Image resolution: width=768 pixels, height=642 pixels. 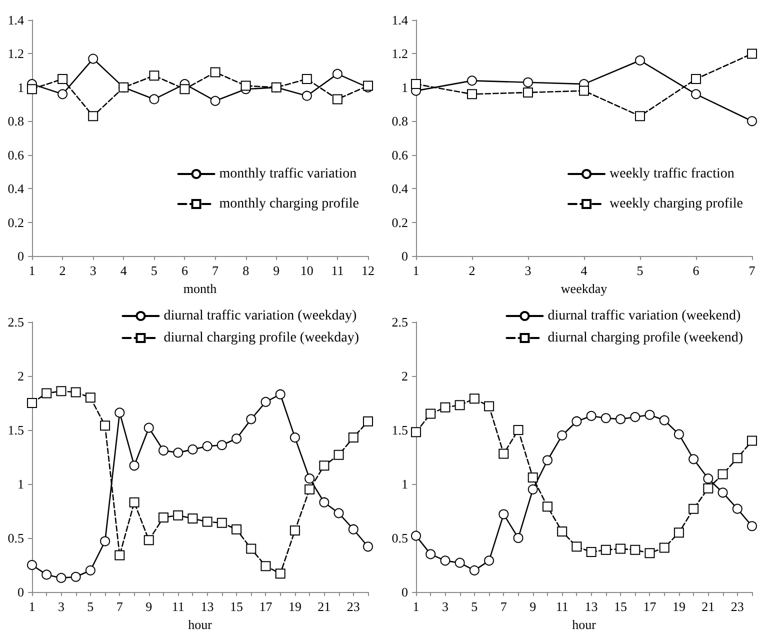 What do you see at coordinates (307, 270) in the screenshot?
I see `x-tick-label: 10` at bounding box center [307, 270].